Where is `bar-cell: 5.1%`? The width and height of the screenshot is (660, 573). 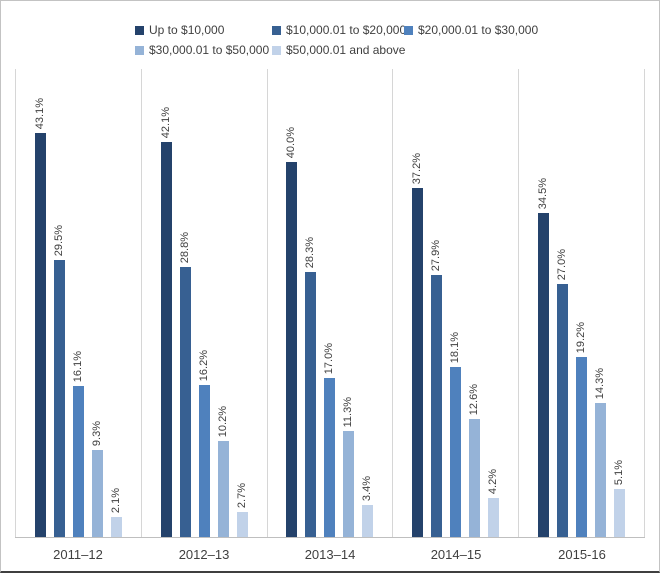 bar-cell: 5.1% is located at coordinates (619, 303).